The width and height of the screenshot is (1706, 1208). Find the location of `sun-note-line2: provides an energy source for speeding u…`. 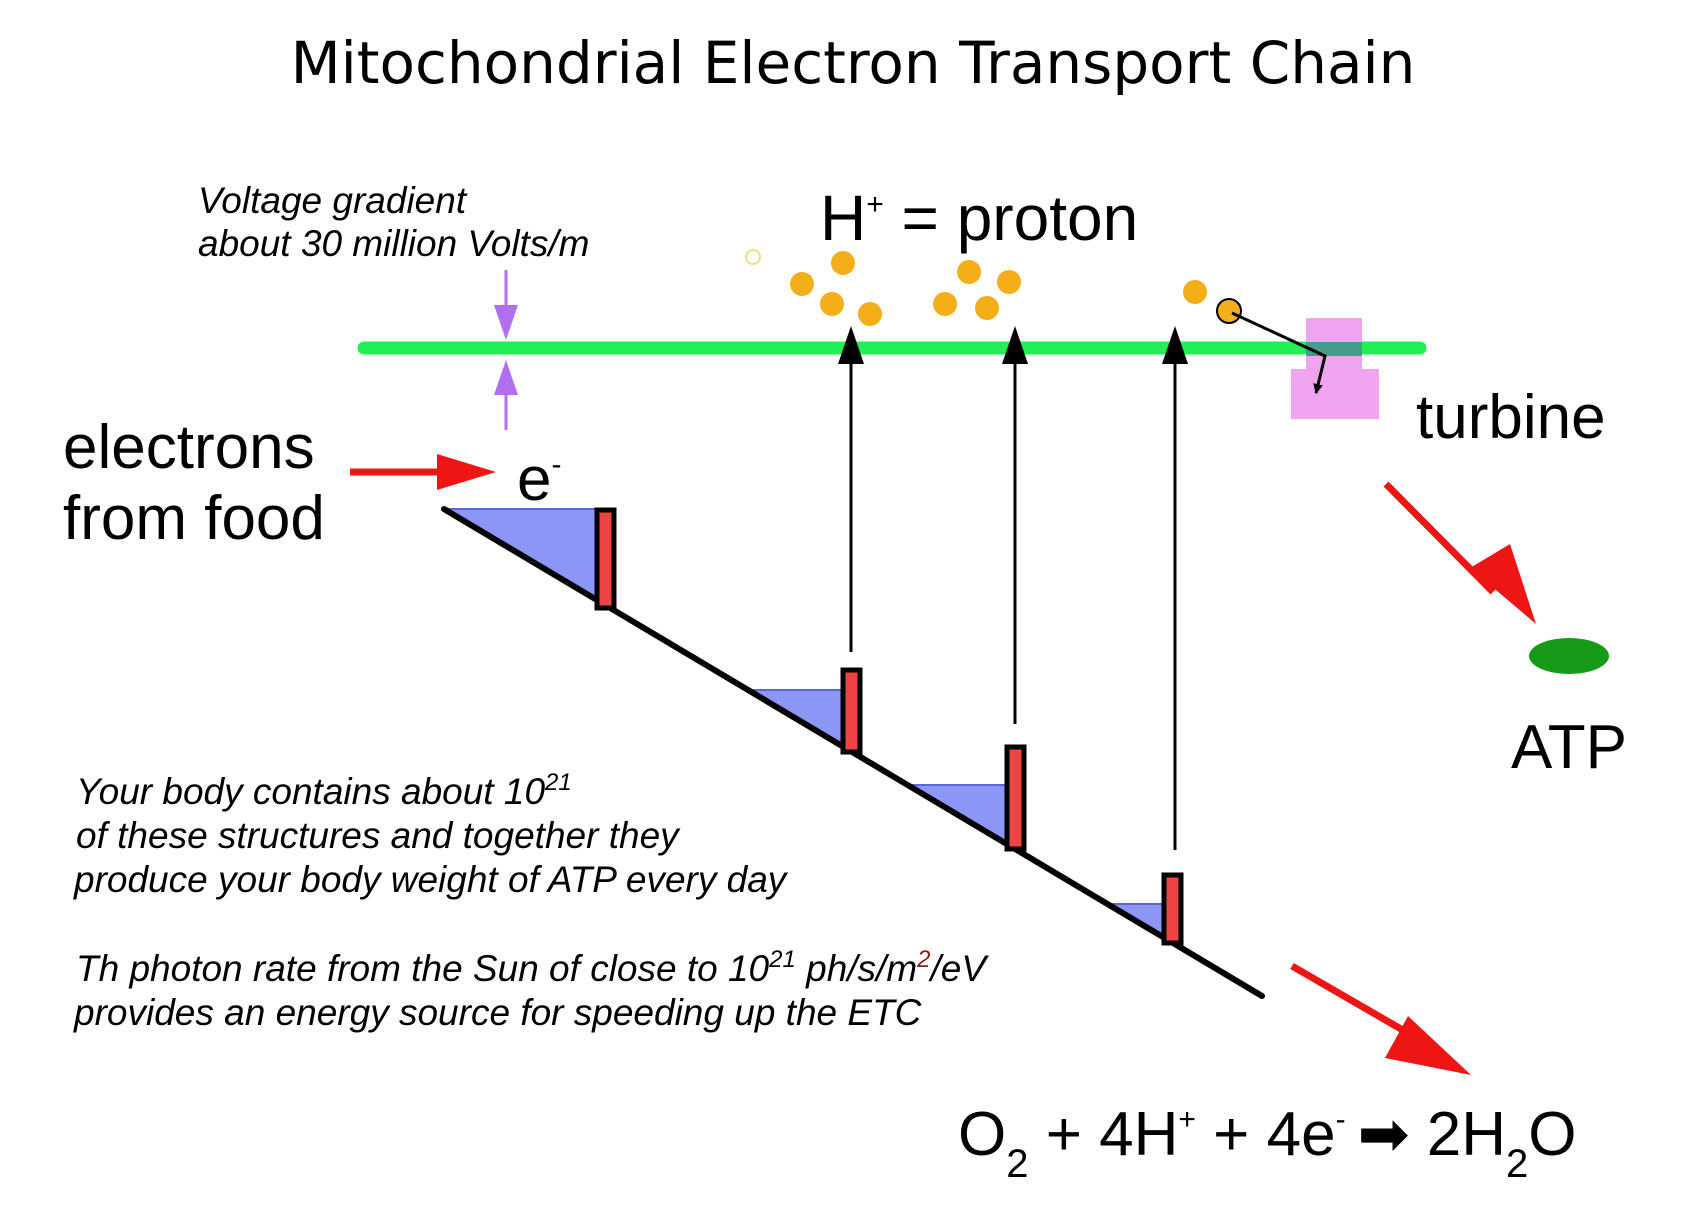

sun-note-line2: provides an energy source for speeding u… is located at coordinates (497, 1012).